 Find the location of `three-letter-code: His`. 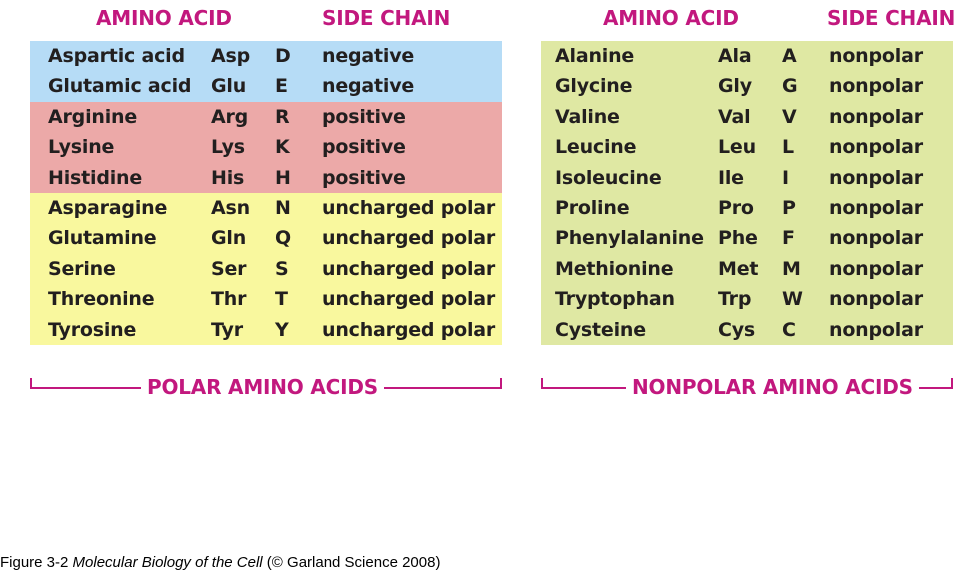

three-letter-code: His is located at coordinates (228, 177).